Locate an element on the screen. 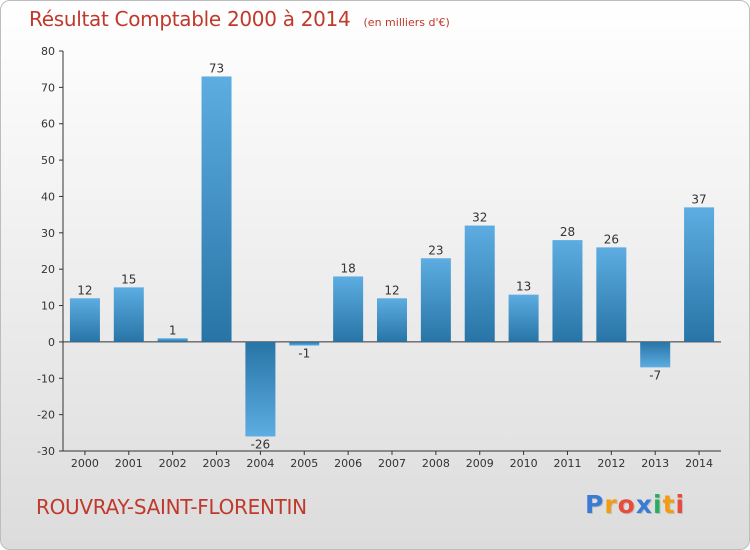 The image size is (750, 550). y-tick-label: 10 is located at coordinates (48, 306).